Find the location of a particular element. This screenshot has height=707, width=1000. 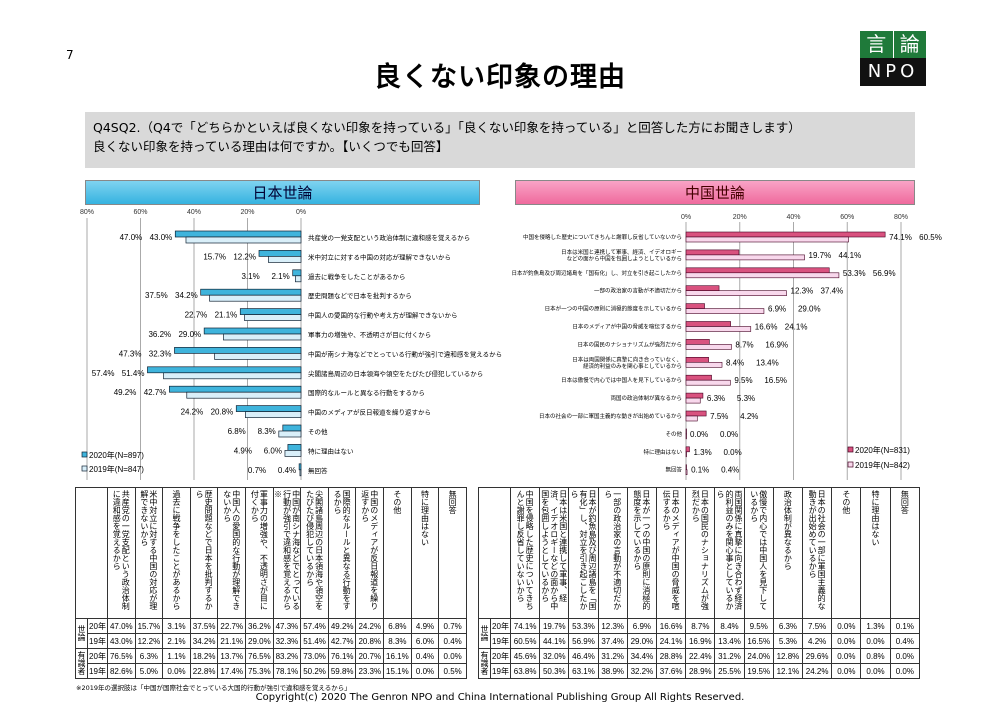

table-cell: 15.7% is located at coordinates (149, 626).